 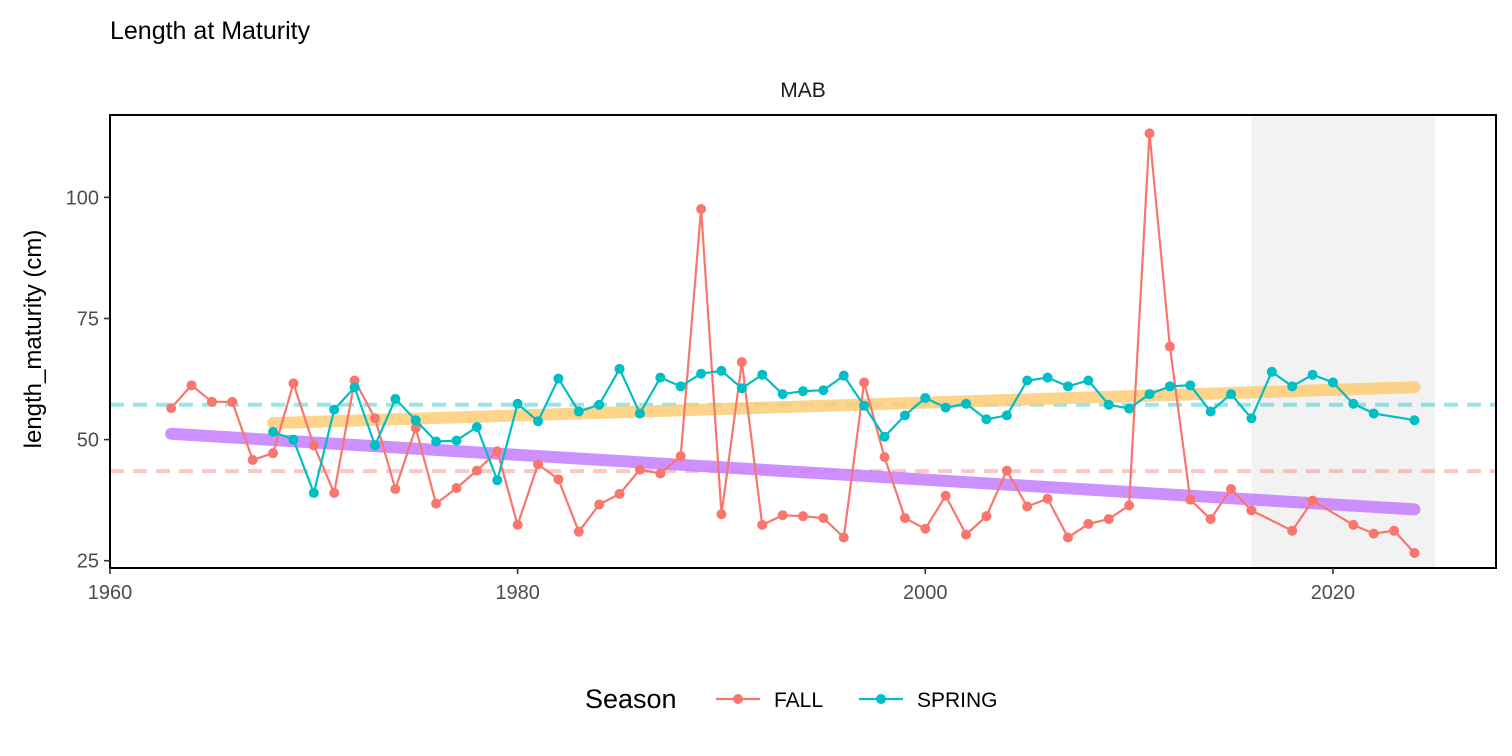 I want to click on x-tick-label: 2020, so click(x=1333, y=593).